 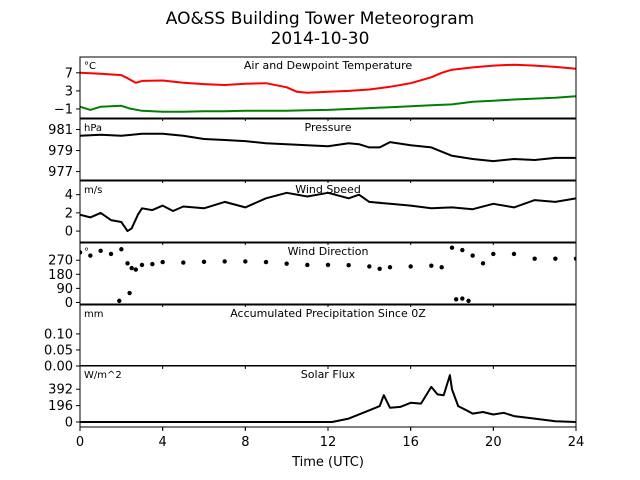 What do you see at coordinates (69, 73) in the screenshot?
I see `y-tick-label: 7` at bounding box center [69, 73].